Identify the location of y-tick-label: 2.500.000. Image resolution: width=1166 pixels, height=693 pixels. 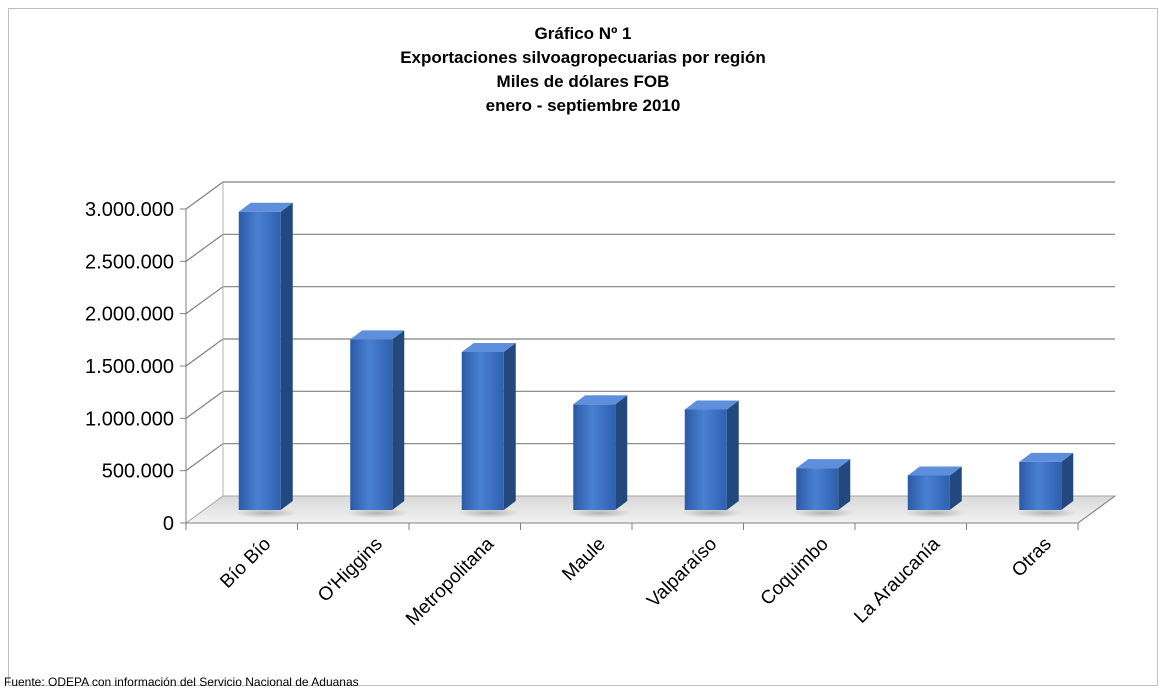
(129, 262).